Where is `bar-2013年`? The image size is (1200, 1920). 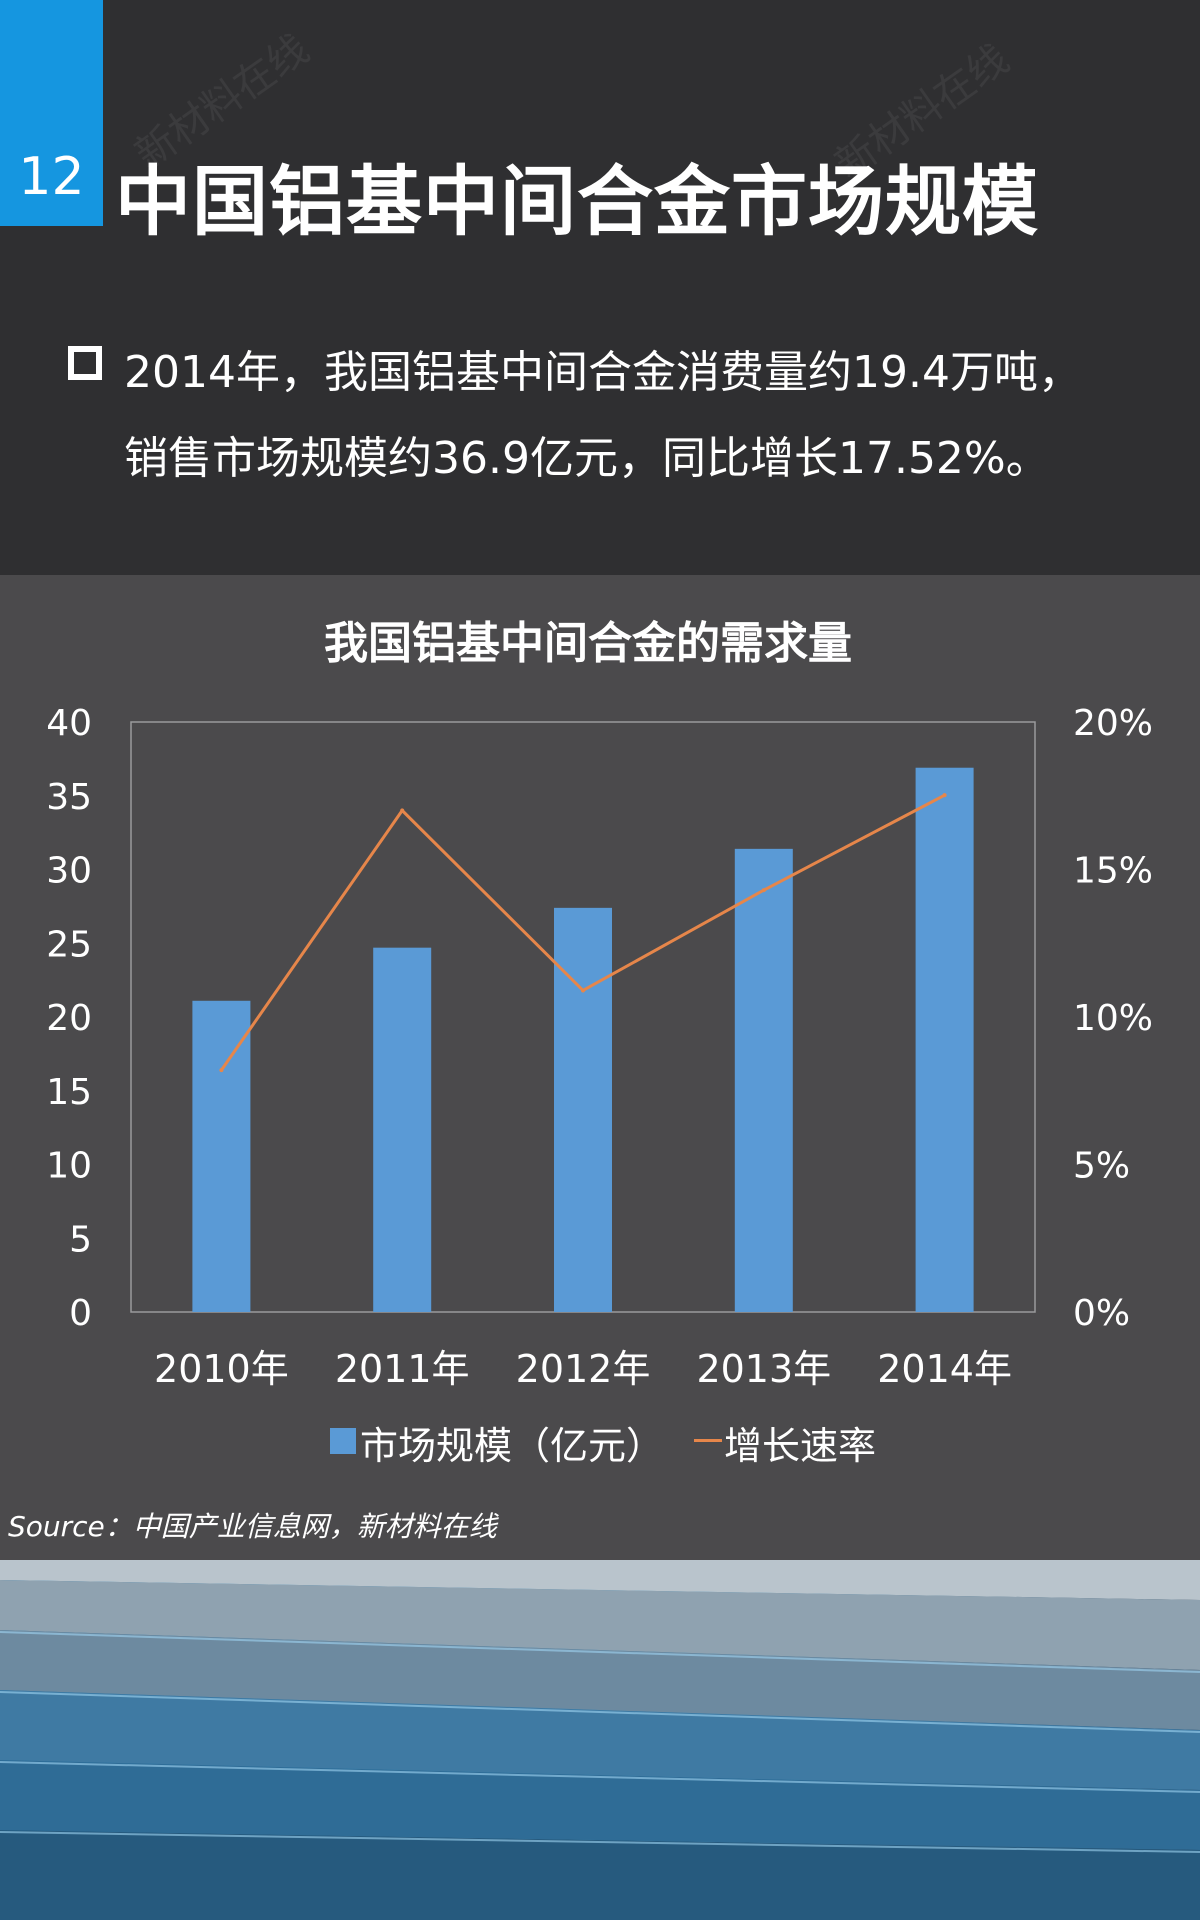
bar-2013年 is located at coordinates (763, 1080).